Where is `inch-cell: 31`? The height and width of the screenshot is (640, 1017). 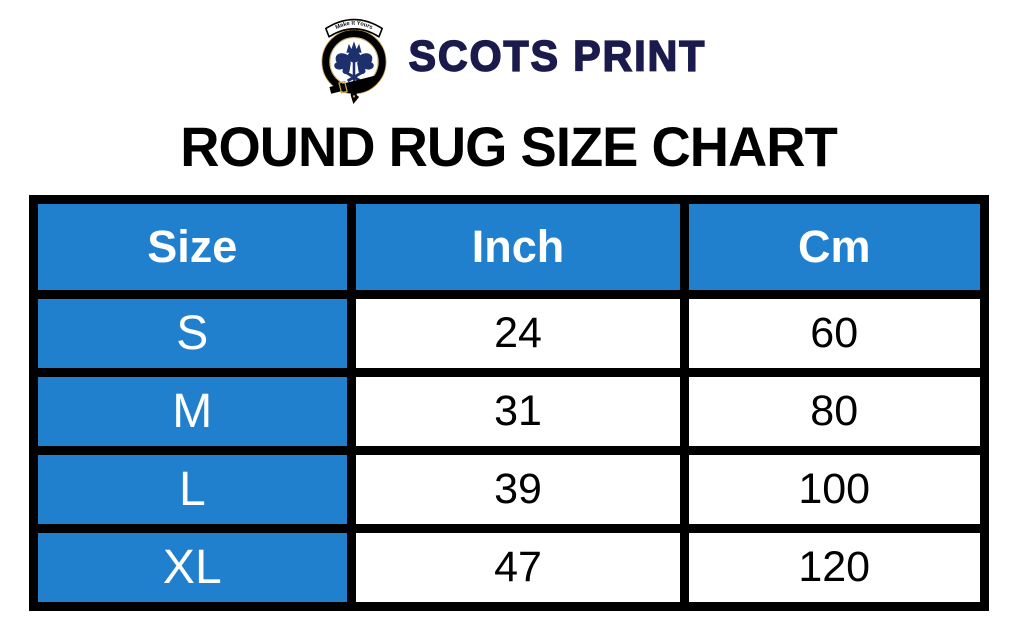 inch-cell: 31 is located at coordinates (518, 411).